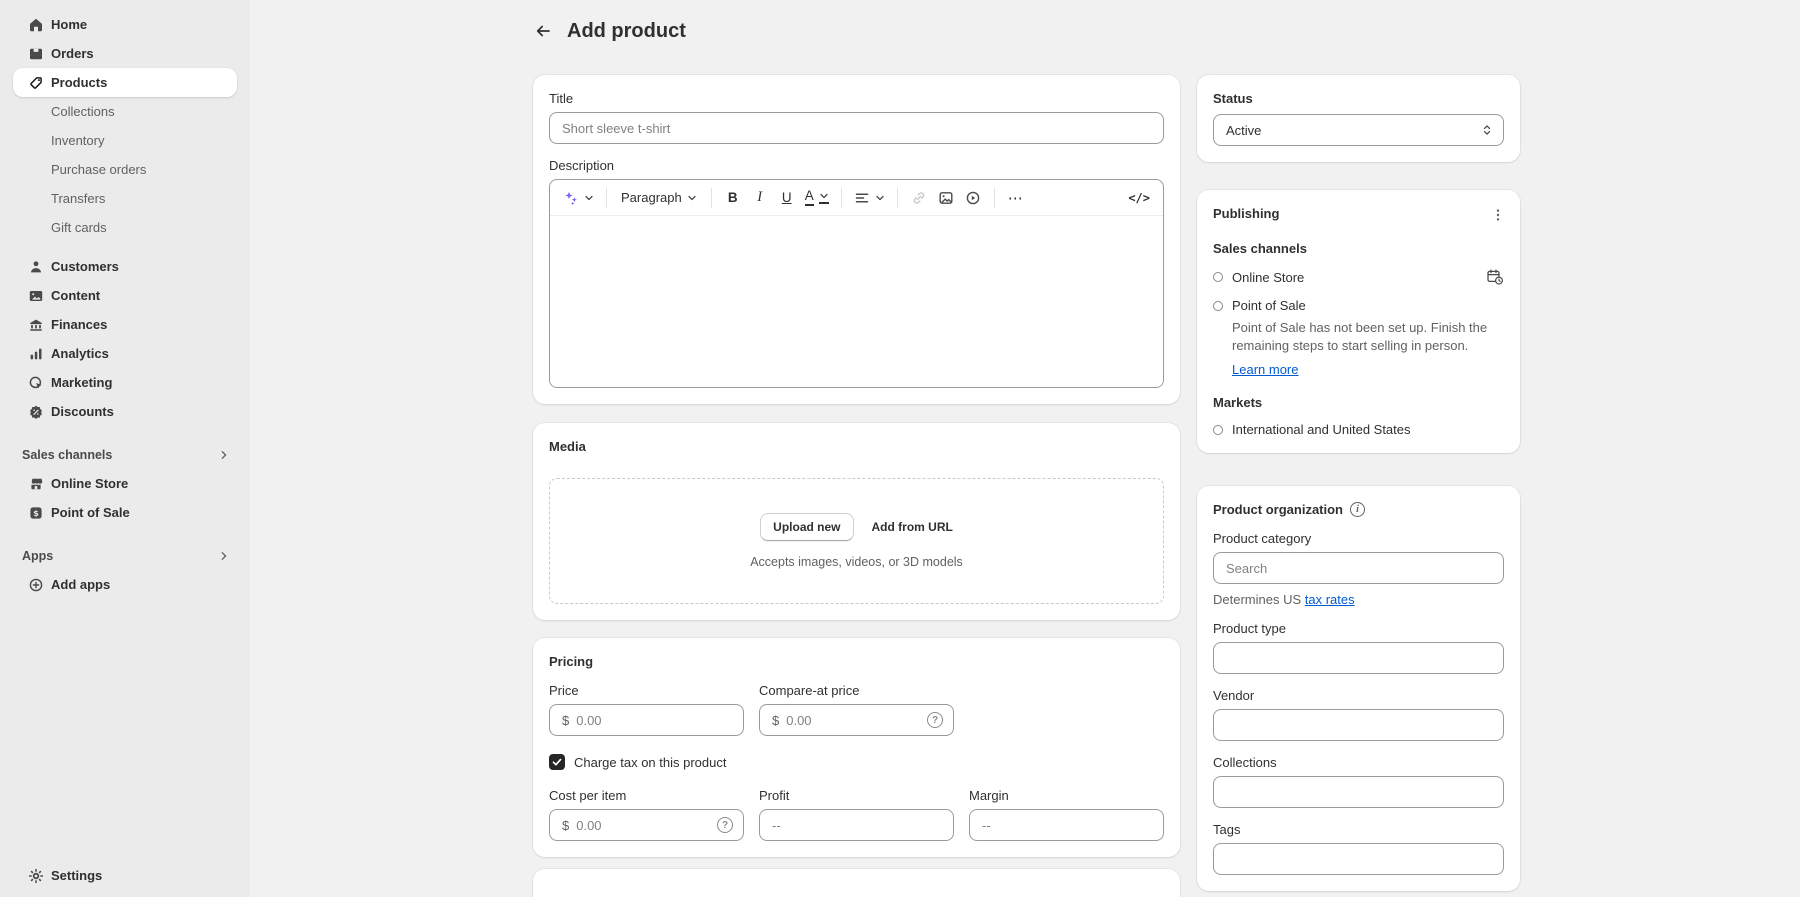 This screenshot has height=897, width=1800. I want to click on price-input-box: $, so click(646, 720).